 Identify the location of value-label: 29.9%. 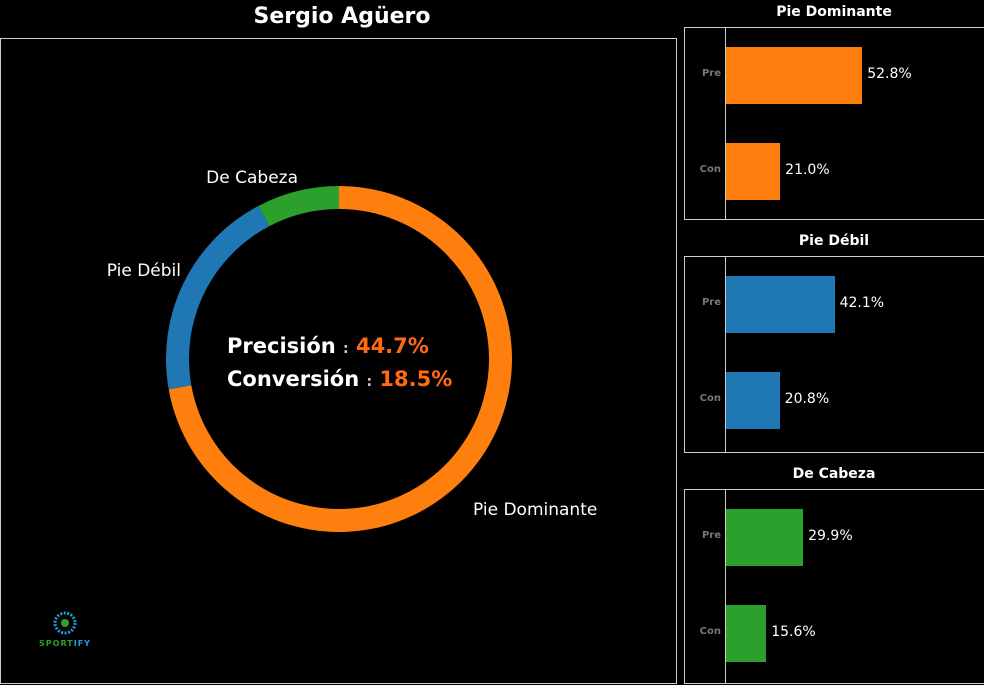
(830, 536).